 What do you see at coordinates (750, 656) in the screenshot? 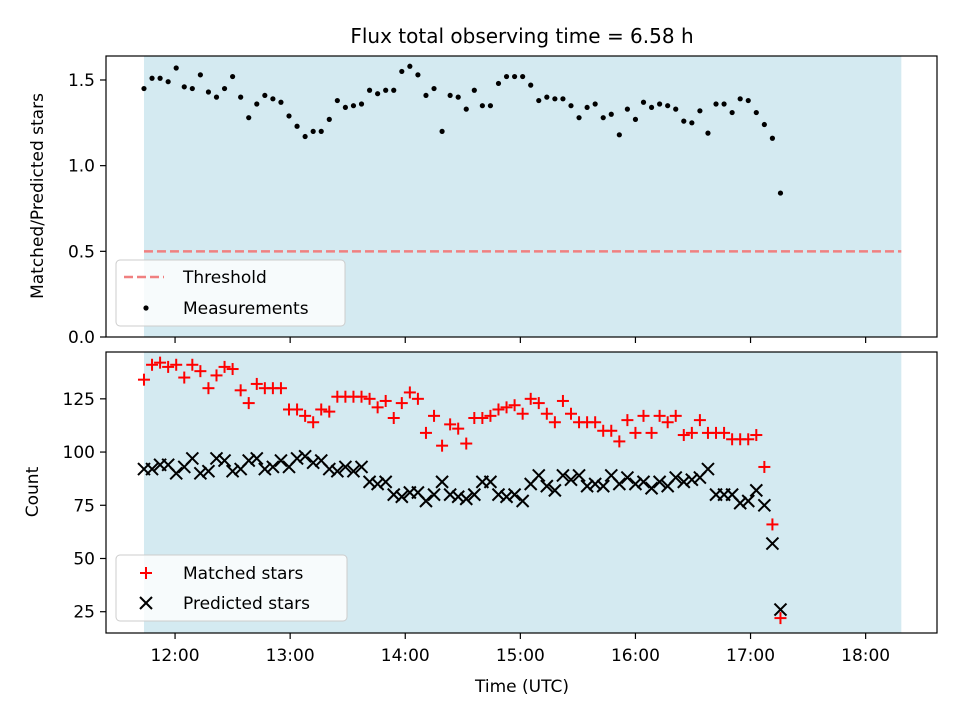
I see `x-tick-label: 17:00` at bounding box center [750, 656].